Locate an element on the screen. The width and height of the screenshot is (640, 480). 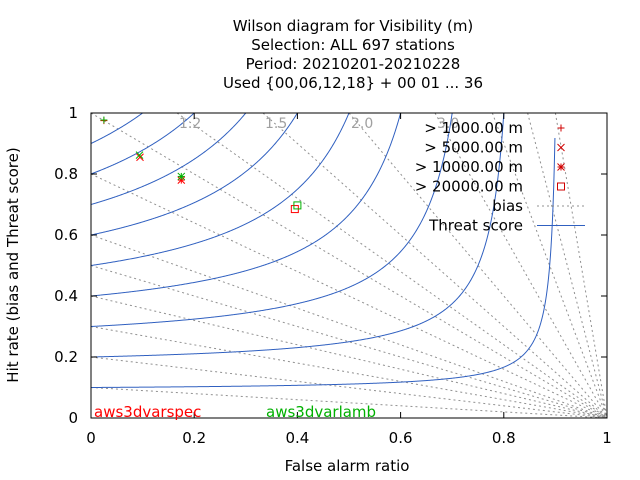
y-tick-label: 0.4 is located at coordinates (66, 296).